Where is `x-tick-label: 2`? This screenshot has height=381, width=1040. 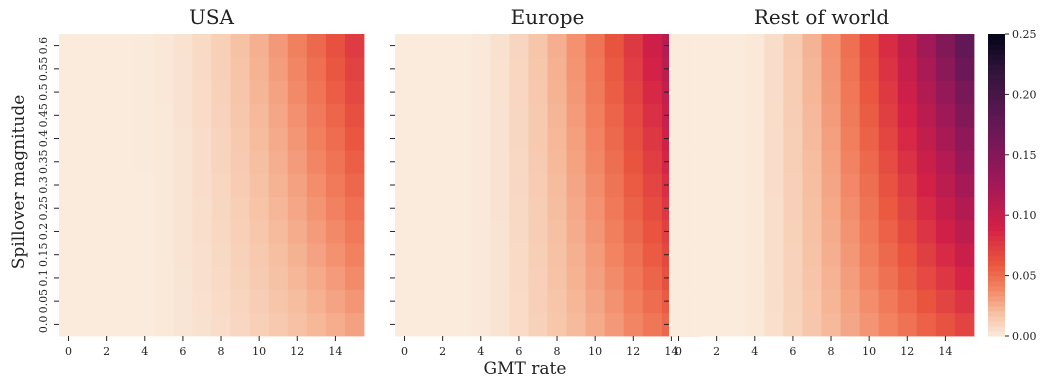
x-tick-label: 2 is located at coordinates (106, 351).